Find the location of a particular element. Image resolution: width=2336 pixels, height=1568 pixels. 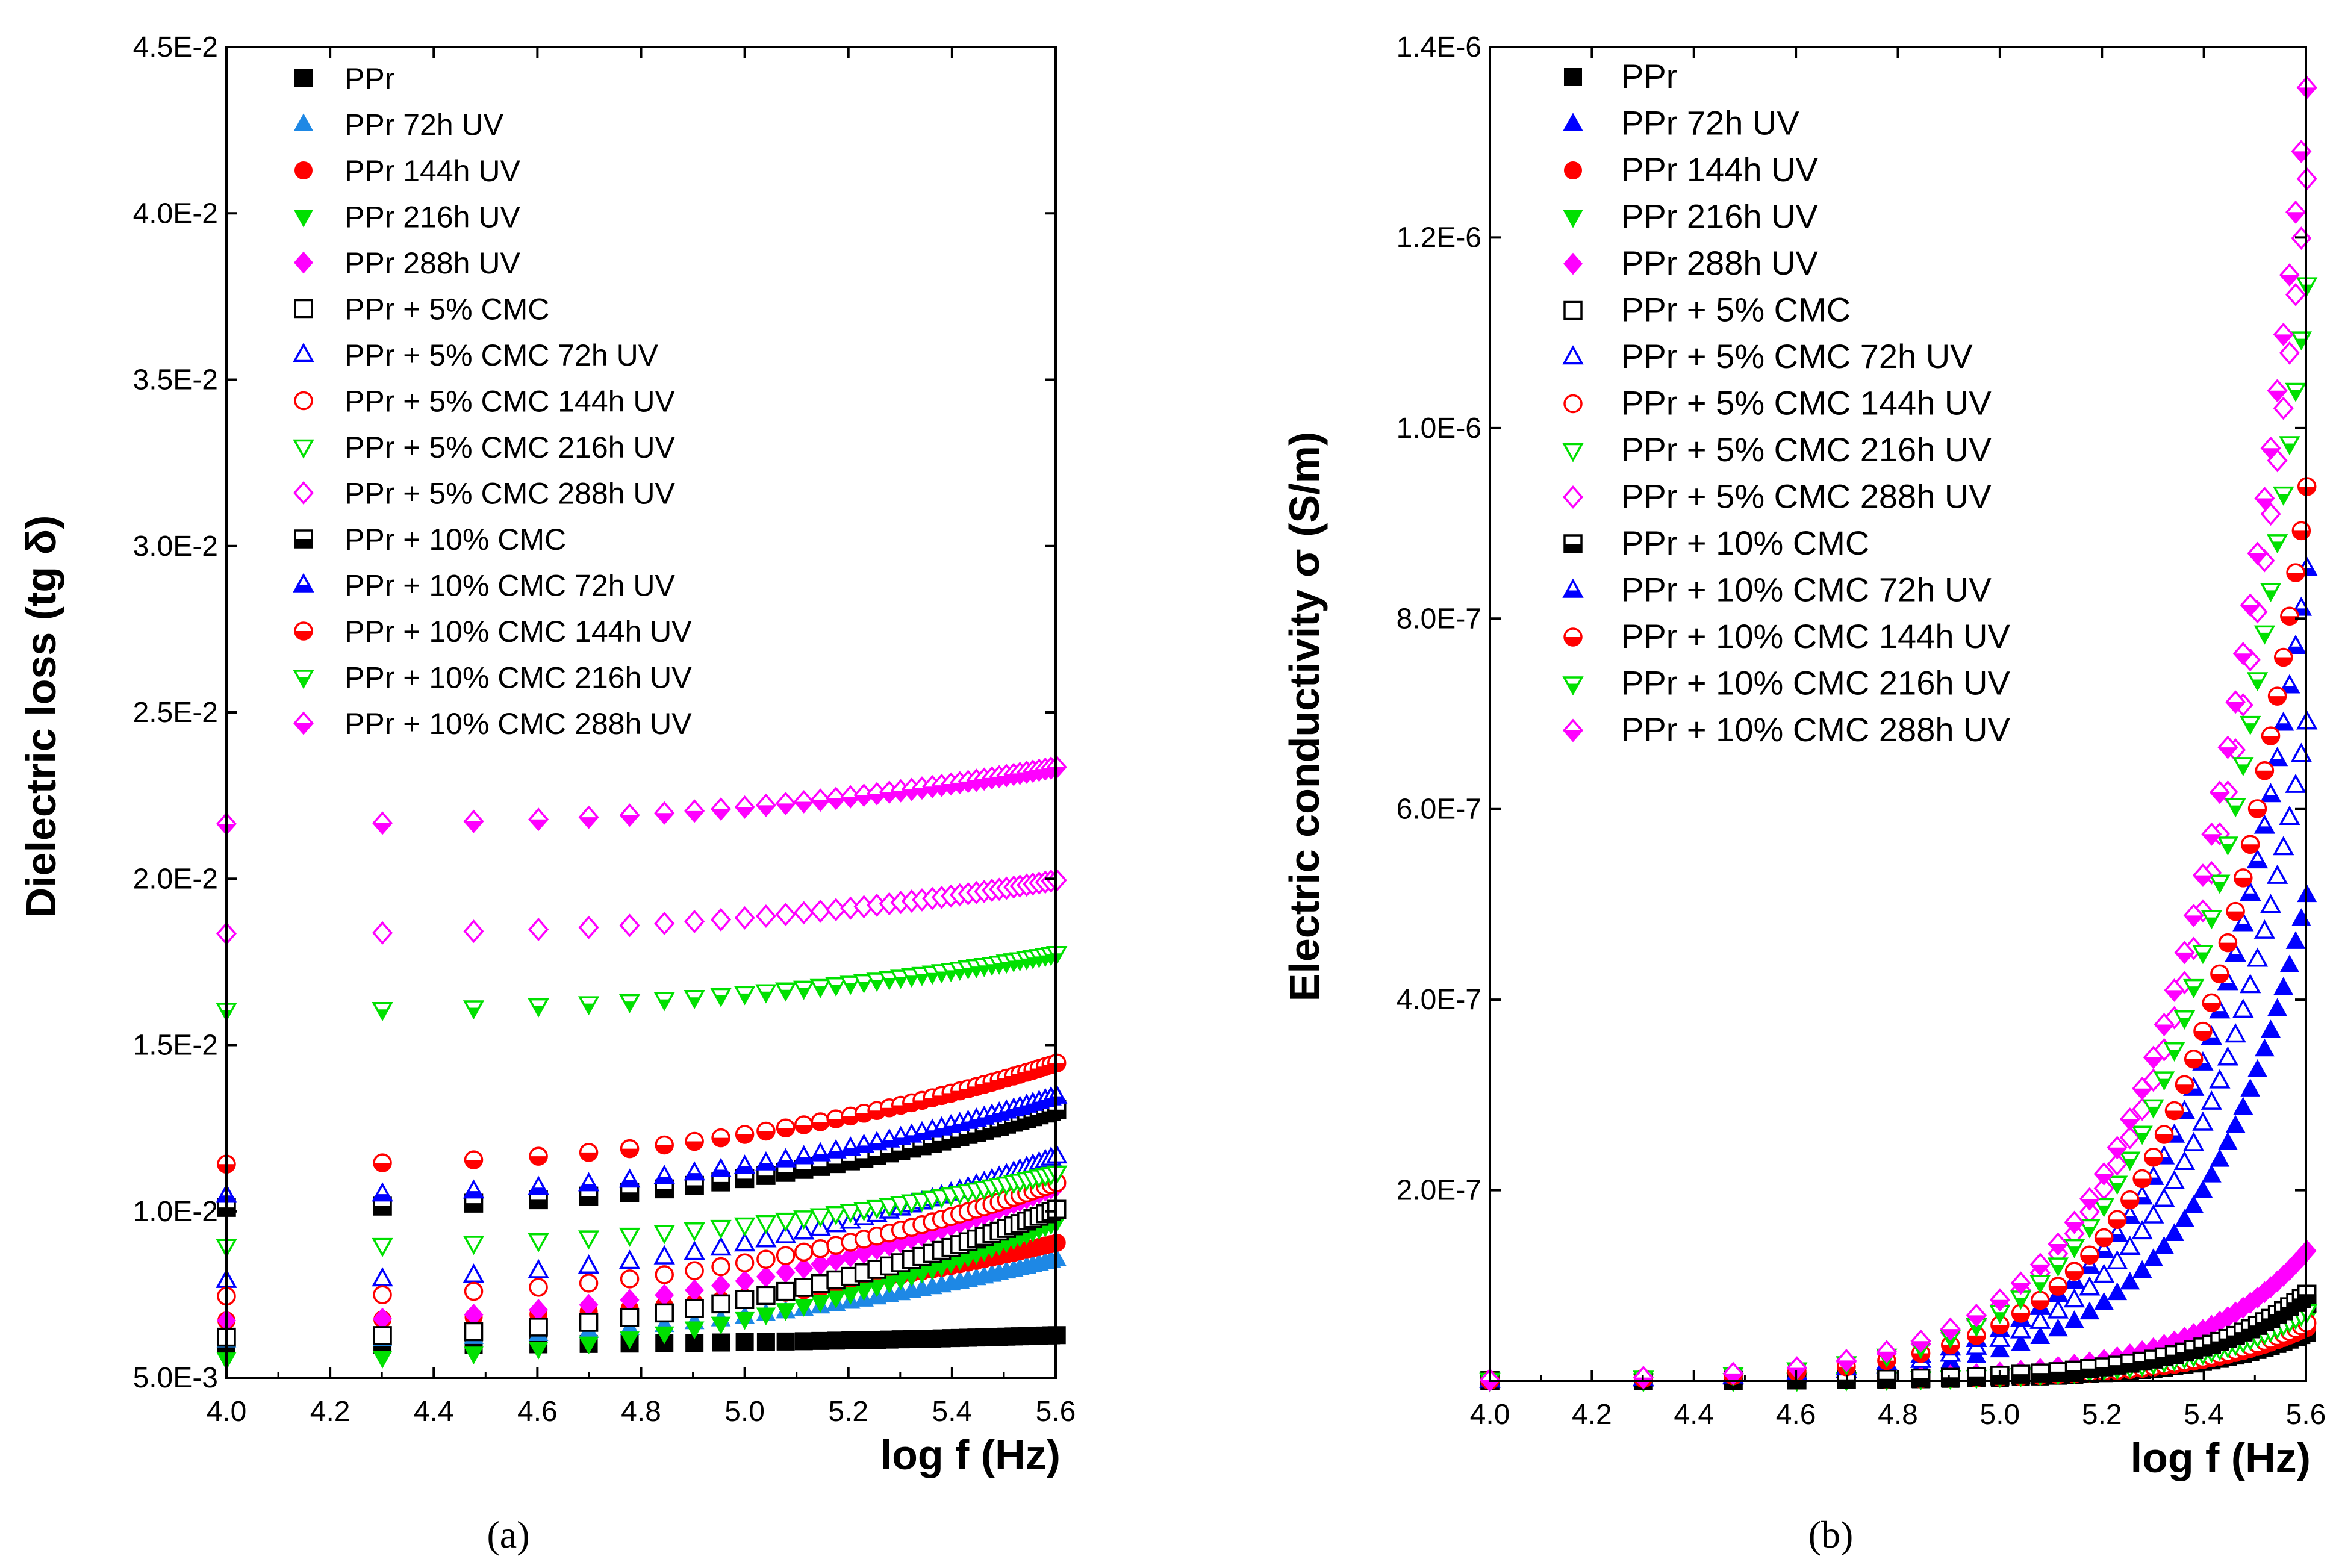

y-tick-label: 6.0E-7 is located at coordinates (1439, 810).